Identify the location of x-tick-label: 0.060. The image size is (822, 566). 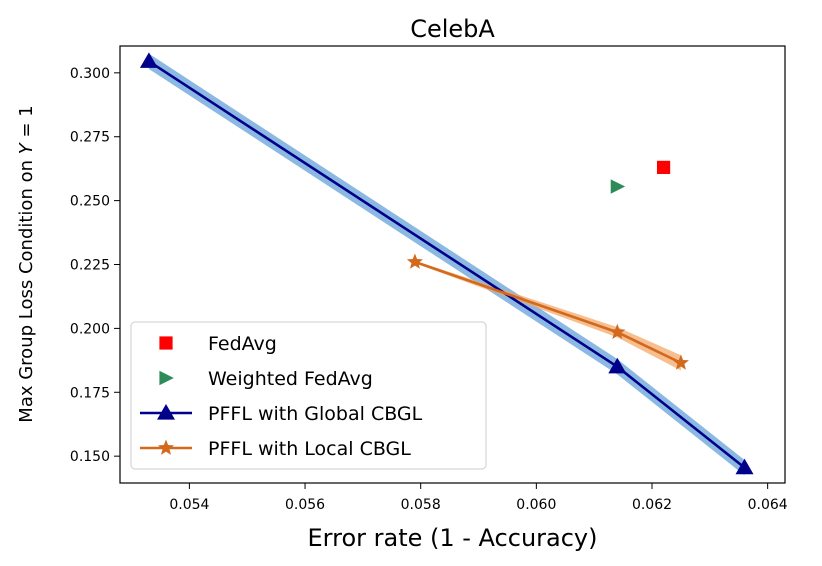
(536, 505).